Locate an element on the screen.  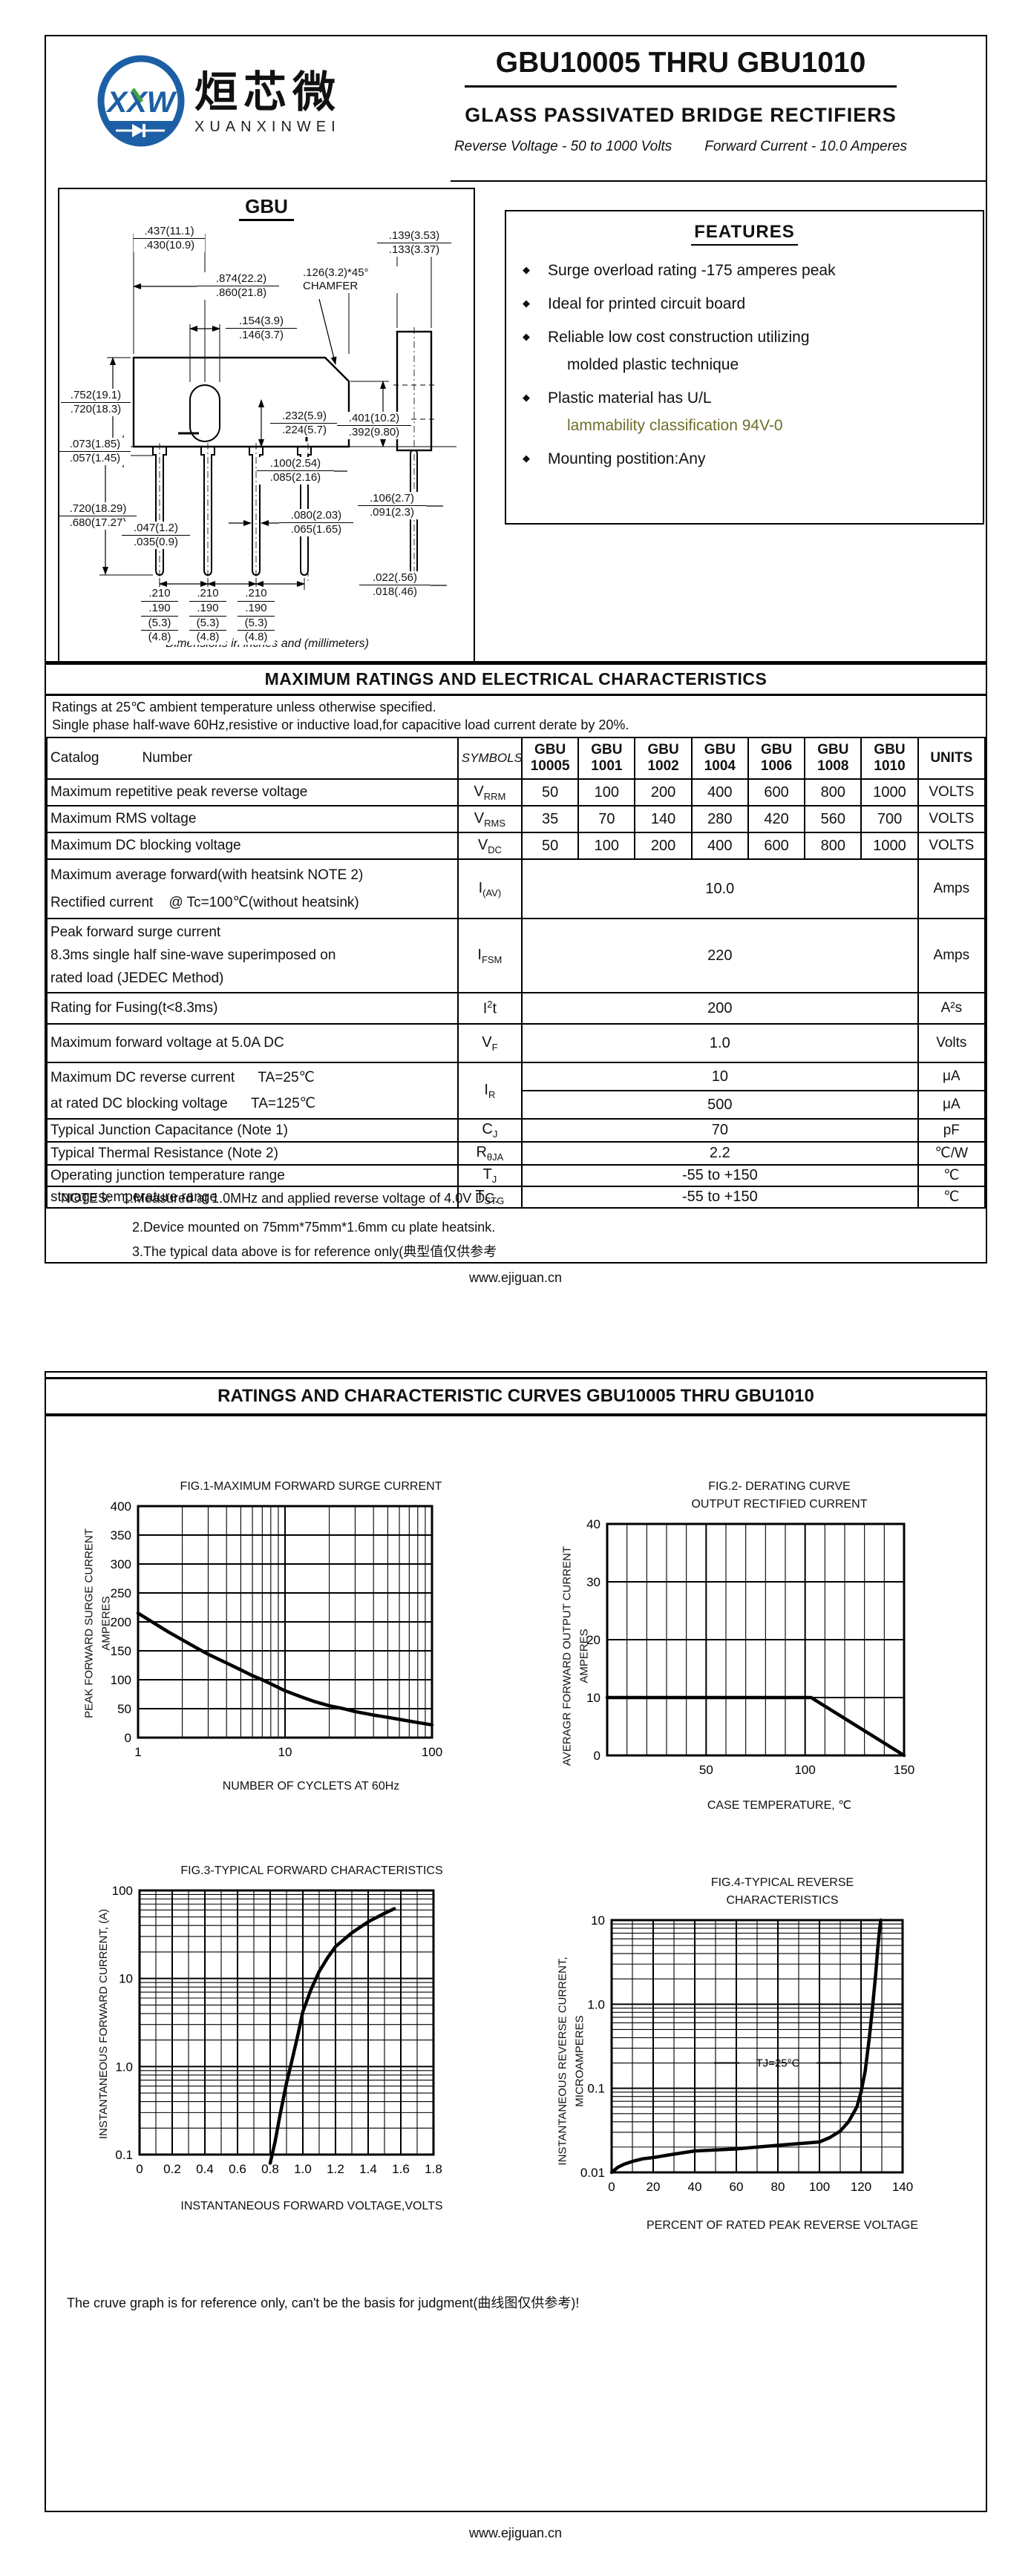
fig1-xlabel: NUMBER OF CYCLETS AT 60Hz is located at coordinates (311, 1786).